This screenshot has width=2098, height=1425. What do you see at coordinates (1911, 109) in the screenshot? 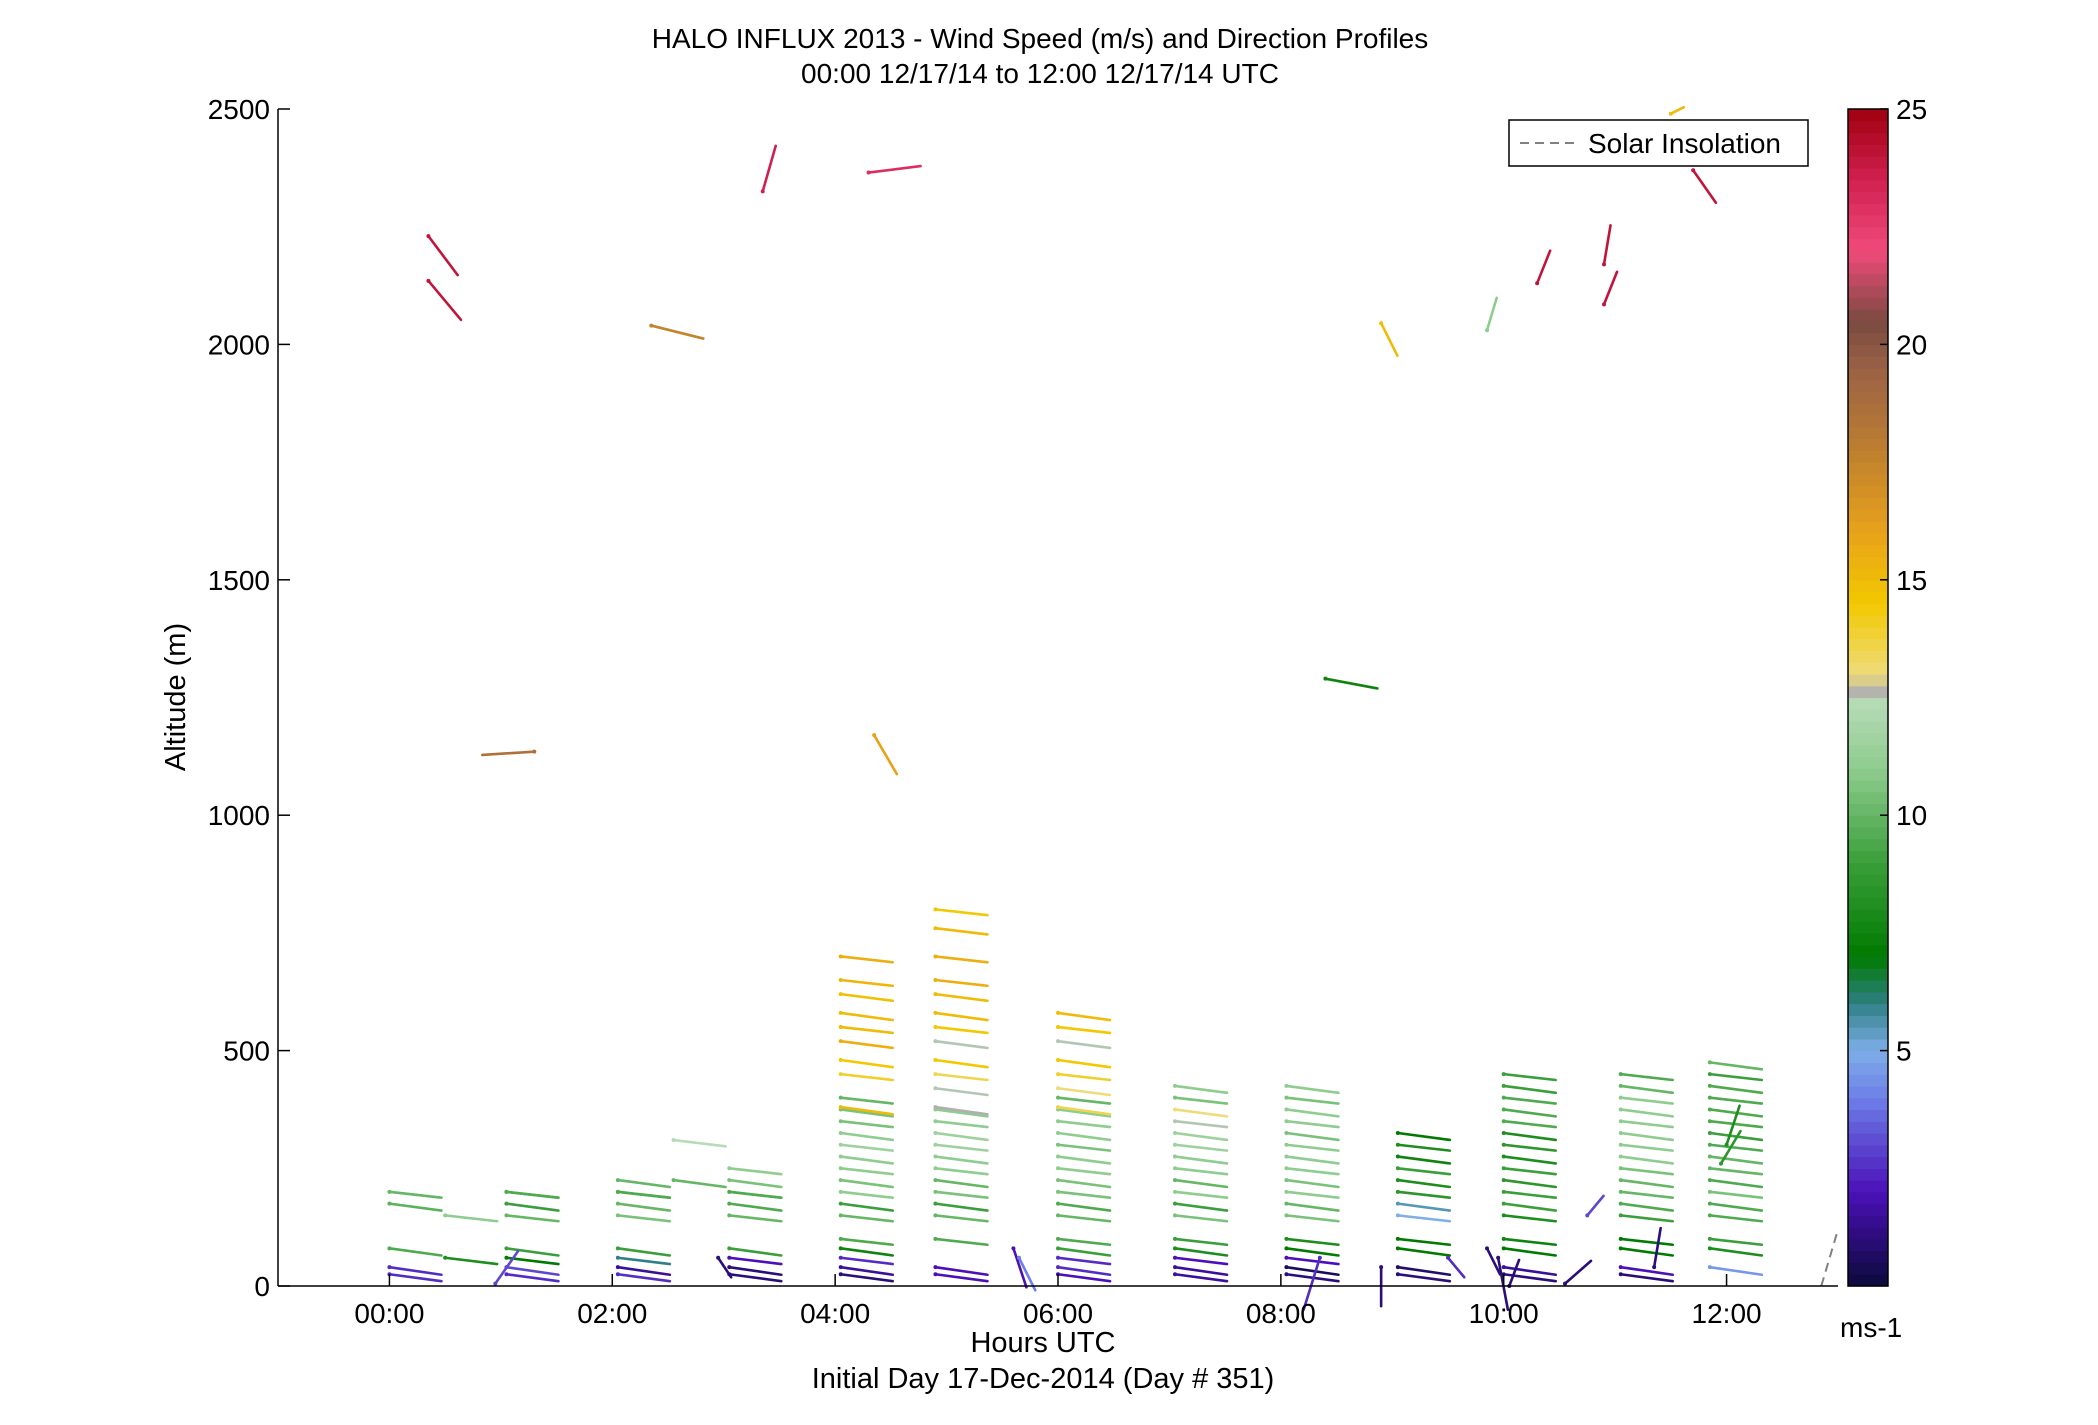
I see `colorbar-tick-label: 25` at bounding box center [1911, 109].